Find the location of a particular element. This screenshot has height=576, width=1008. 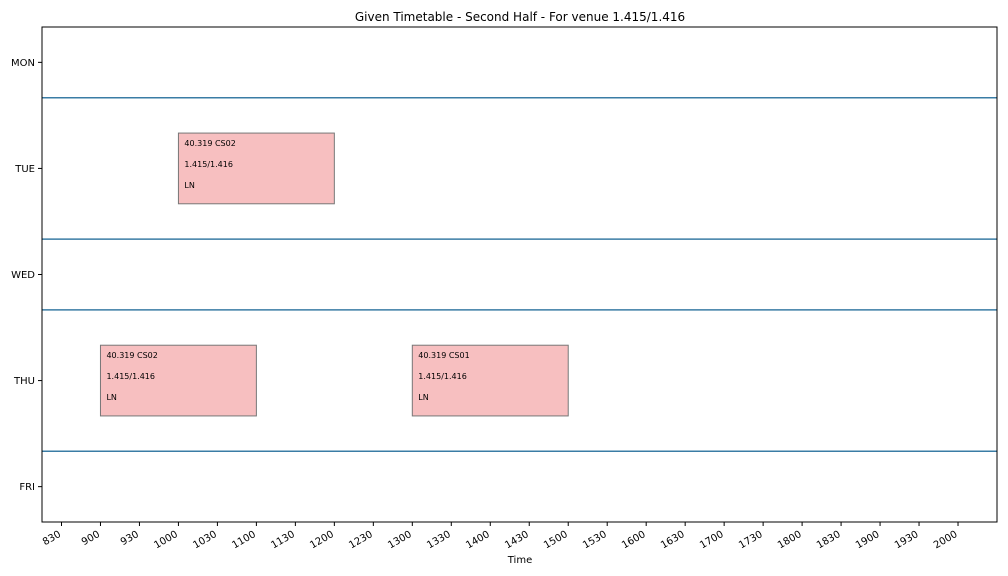

x-tick-label: 1900 is located at coordinates (868, 540).